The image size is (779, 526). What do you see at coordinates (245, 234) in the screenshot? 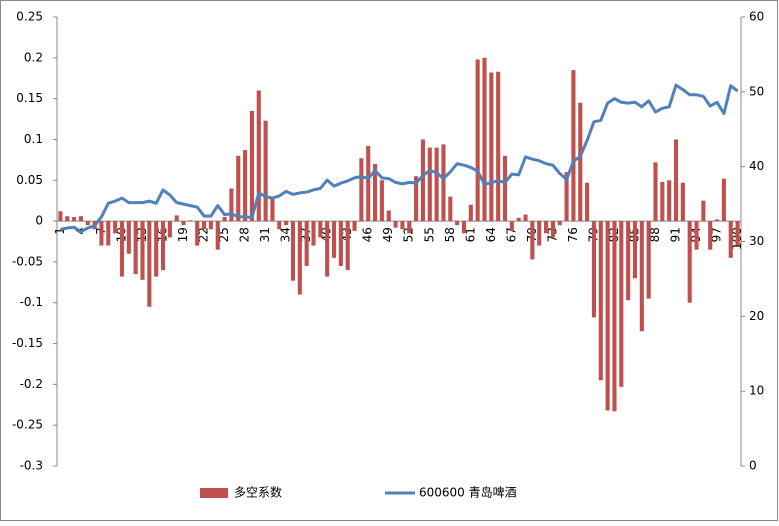
I see `x-tick-label: 28` at bounding box center [245, 234].